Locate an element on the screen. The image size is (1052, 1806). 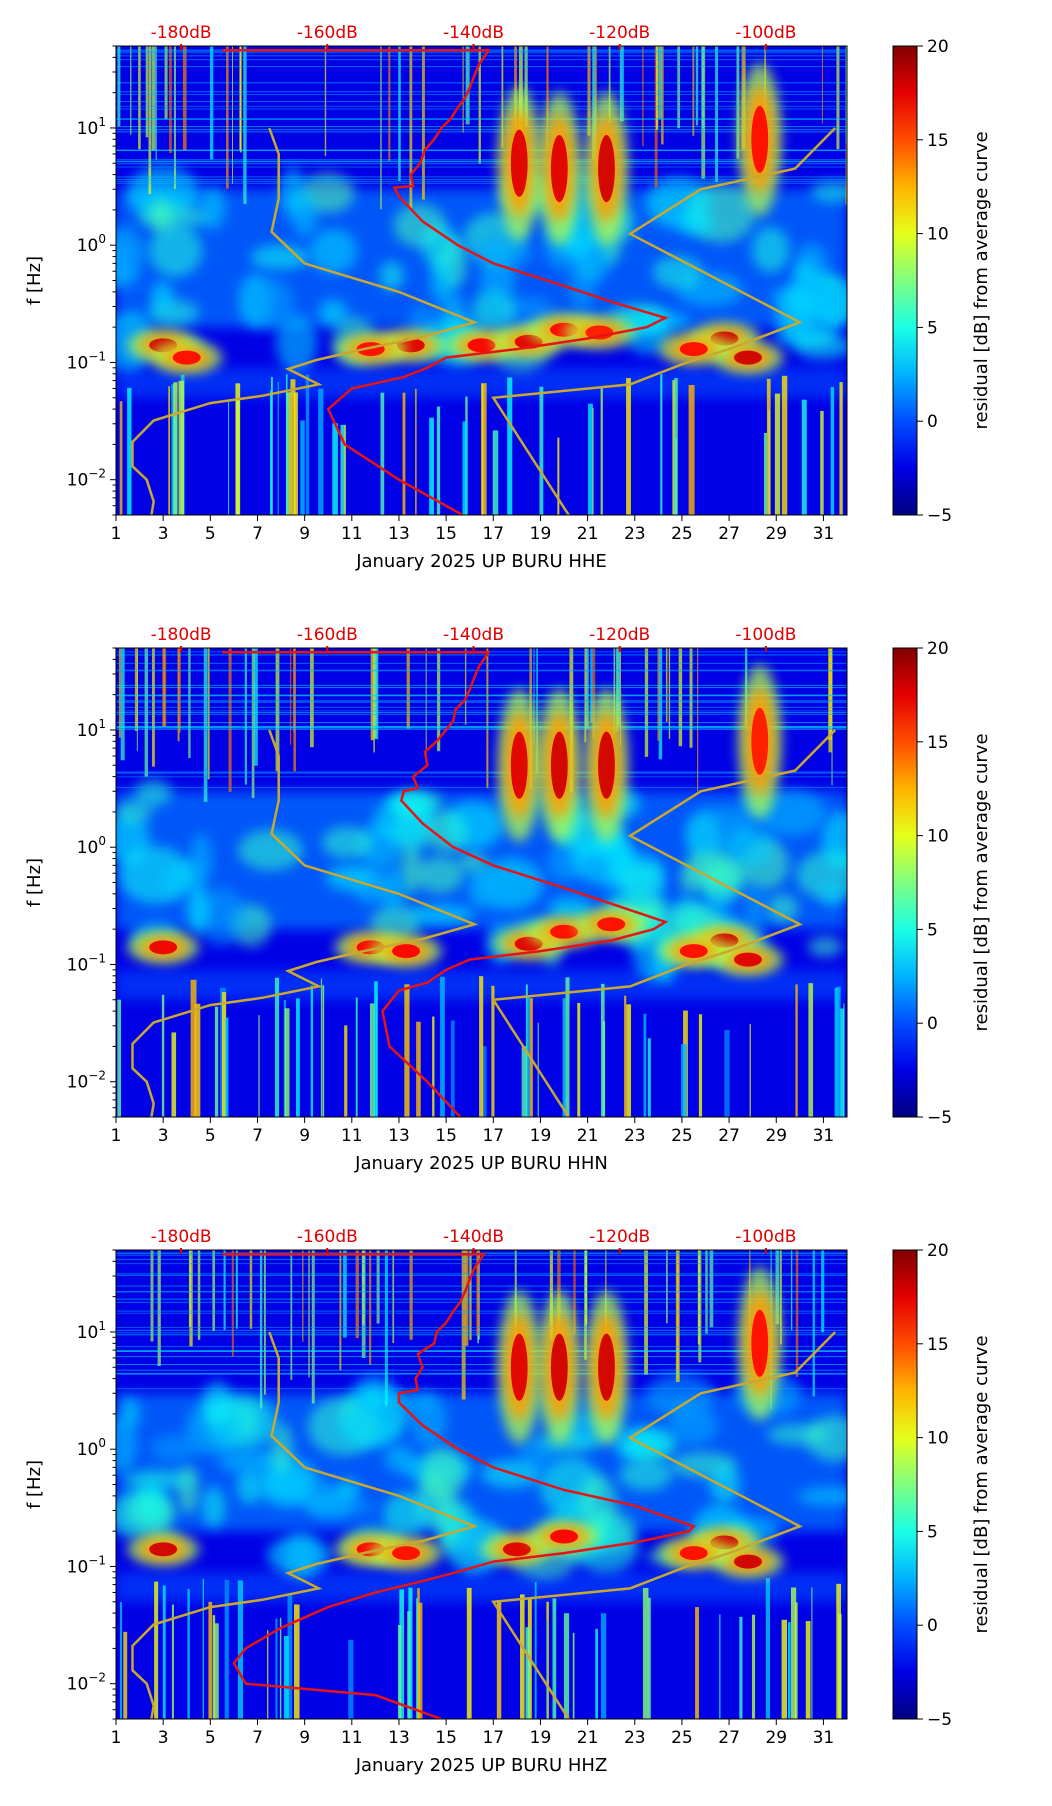
y-axis-label: f [Hz] is located at coordinates (34, 280).